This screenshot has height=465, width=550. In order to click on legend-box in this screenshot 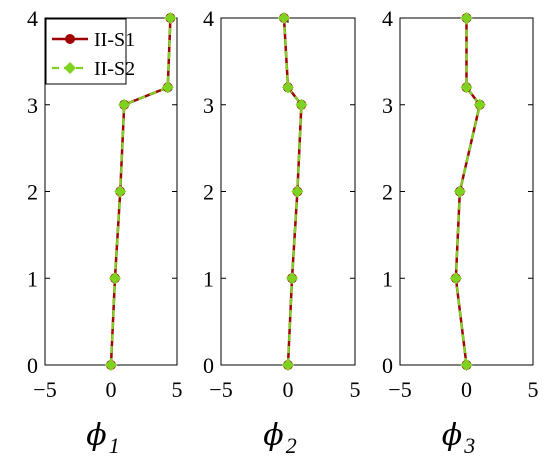, I will do `click(86, 51)`.